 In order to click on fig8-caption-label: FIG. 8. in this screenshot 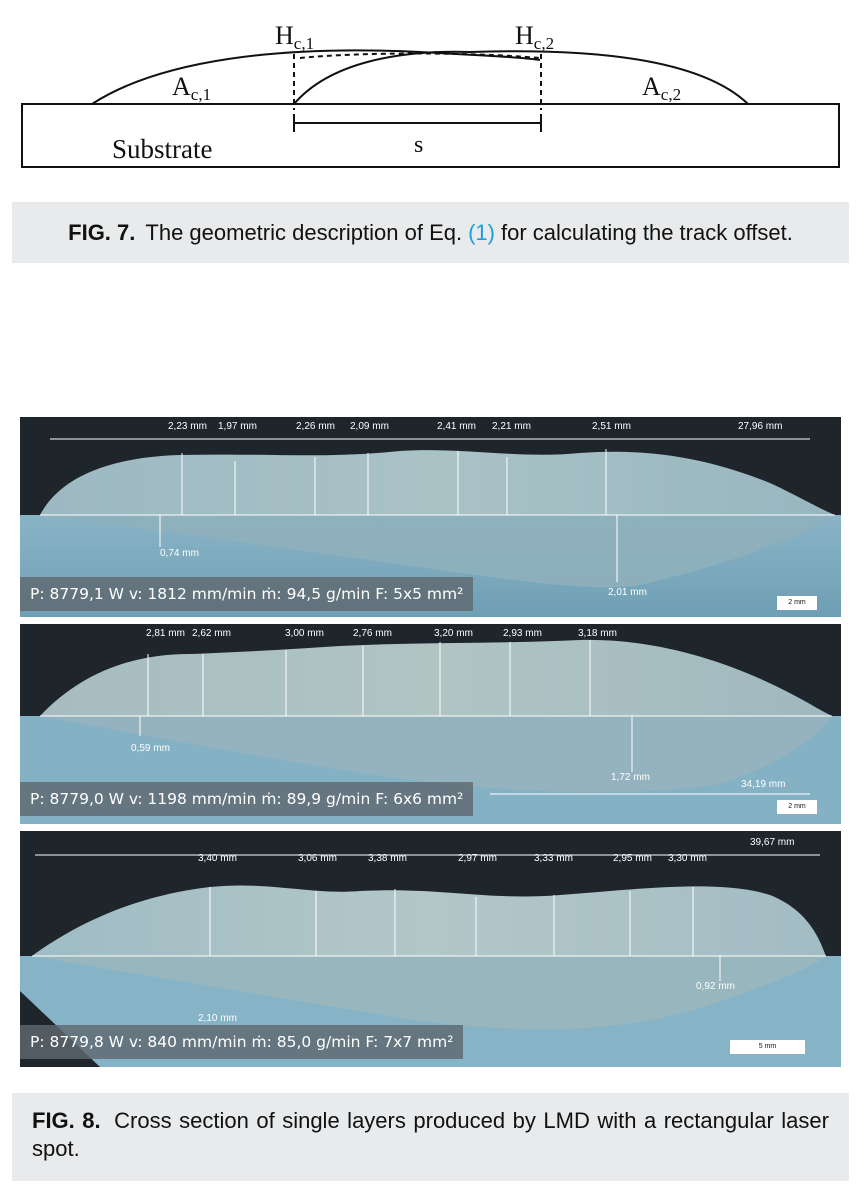, I will do `click(66, 1120)`.